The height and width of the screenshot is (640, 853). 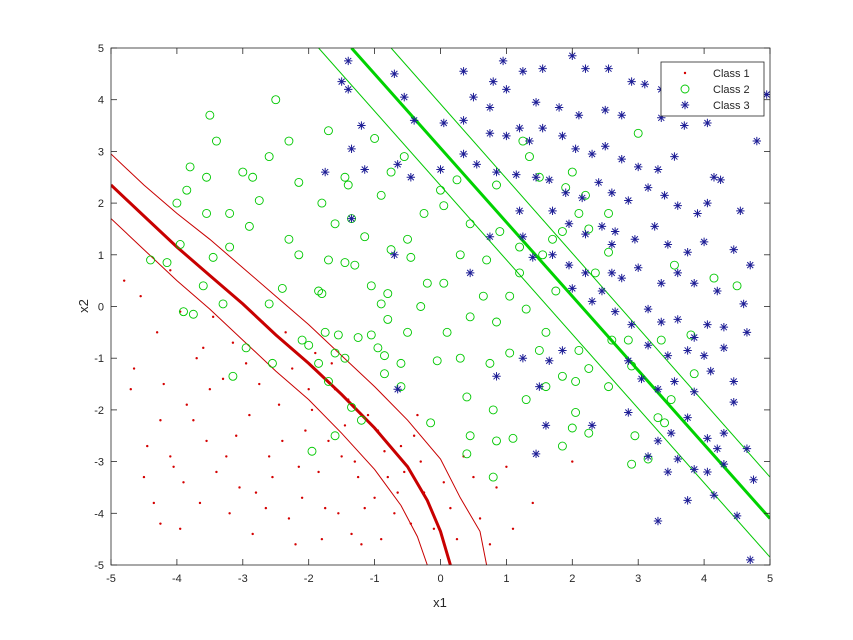 What do you see at coordinates (101, 256) in the screenshot?
I see `y-tick-label: 1` at bounding box center [101, 256].